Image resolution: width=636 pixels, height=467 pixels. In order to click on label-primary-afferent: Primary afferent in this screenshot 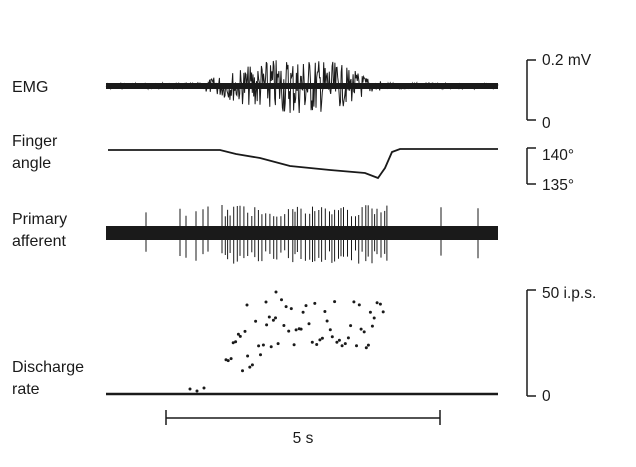, I will do `click(39, 230)`.